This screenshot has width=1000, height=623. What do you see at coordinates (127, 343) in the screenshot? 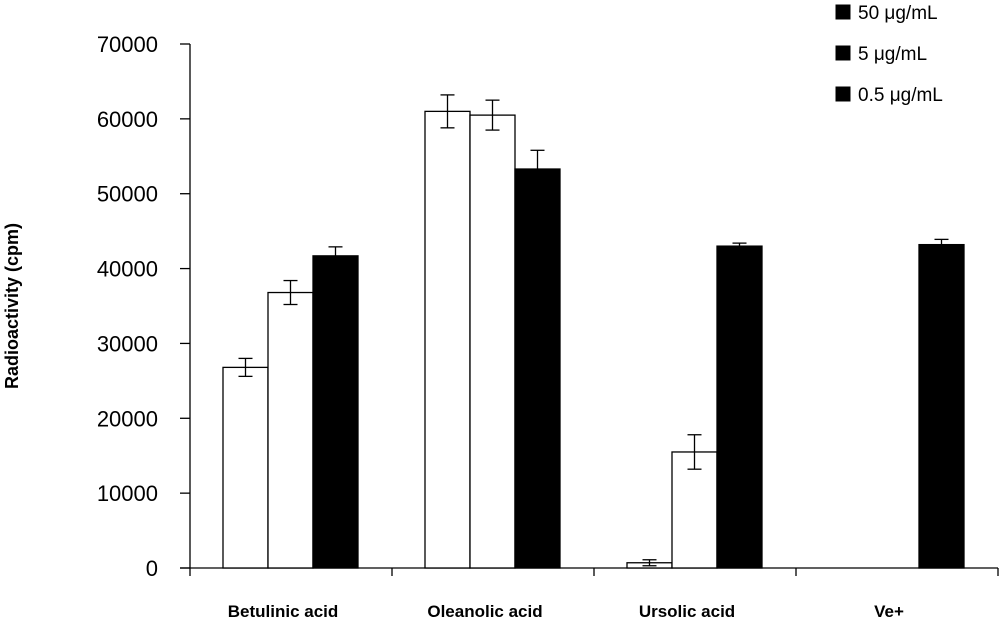
I see `y-tick-label: 30000` at bounding box center [127, 343].